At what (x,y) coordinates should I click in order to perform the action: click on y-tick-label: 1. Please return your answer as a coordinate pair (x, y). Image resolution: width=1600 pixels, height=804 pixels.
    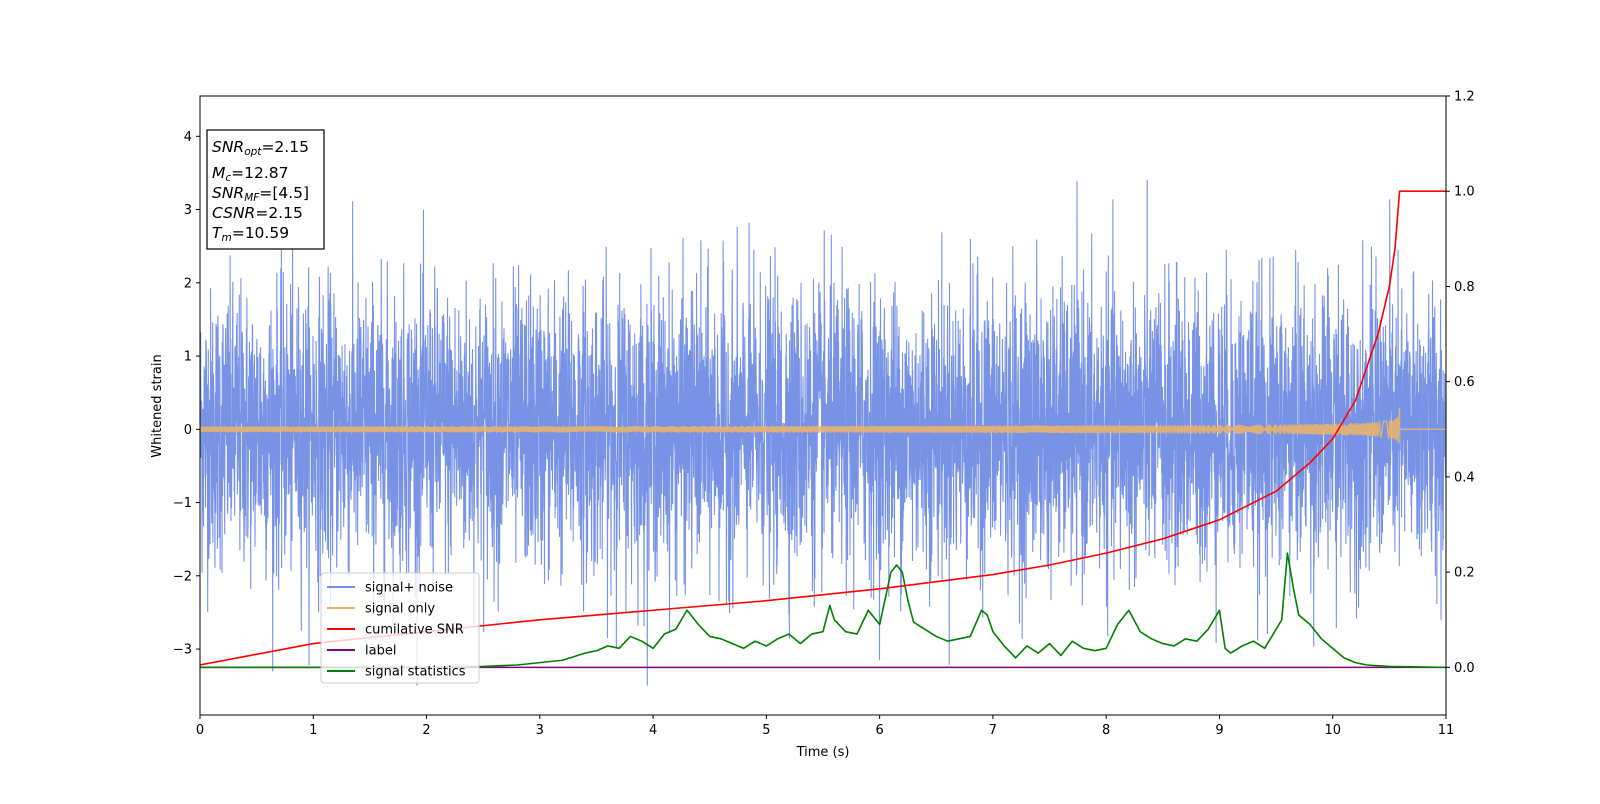
    Looking at the image, I should click on (188, 357).